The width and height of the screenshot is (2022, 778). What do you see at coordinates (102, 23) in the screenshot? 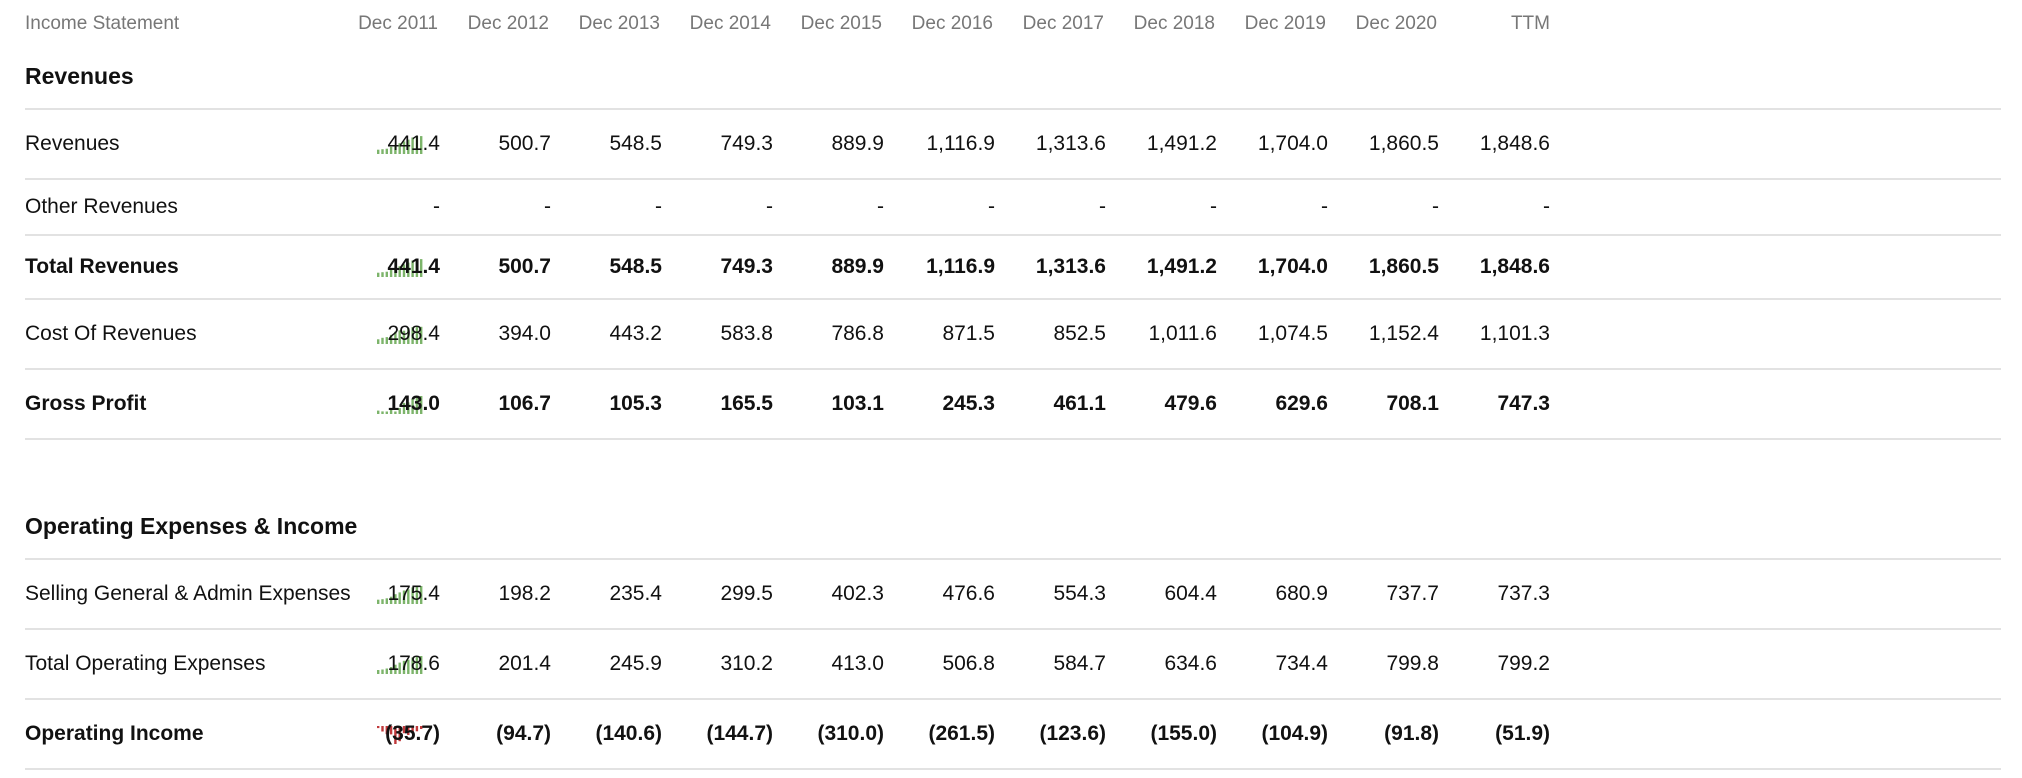
I see `statement-title: Income Statement` at bounding box center [102, 23].